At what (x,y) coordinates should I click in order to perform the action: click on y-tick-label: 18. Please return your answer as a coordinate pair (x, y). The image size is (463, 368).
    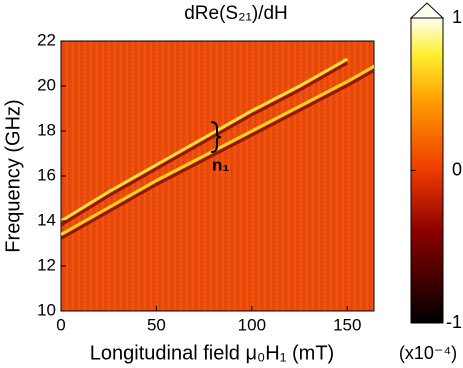
    Looking at the image, I should click on (46, 129).